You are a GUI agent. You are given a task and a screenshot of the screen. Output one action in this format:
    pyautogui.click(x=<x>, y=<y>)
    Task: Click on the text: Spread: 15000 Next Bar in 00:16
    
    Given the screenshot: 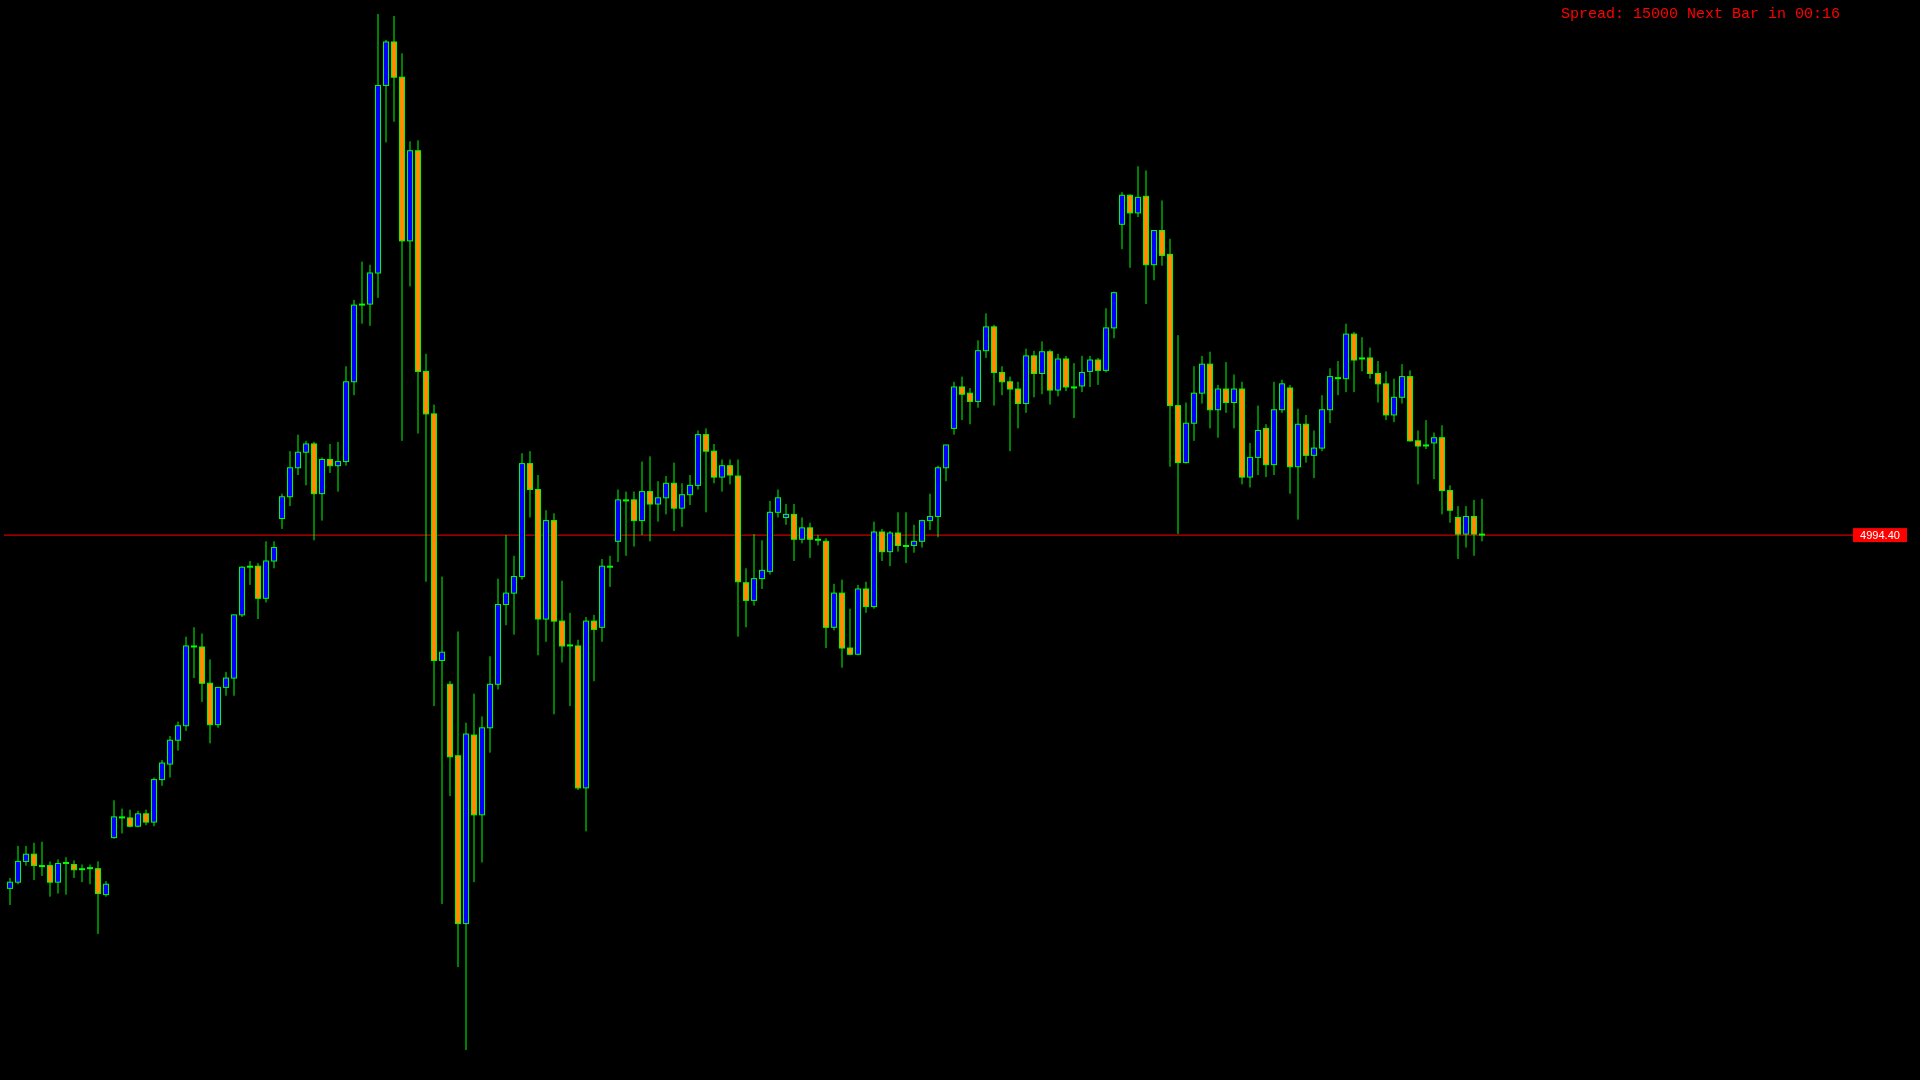 What is the action you would take?
    pyautogui.click(x=1700, y=14)
    